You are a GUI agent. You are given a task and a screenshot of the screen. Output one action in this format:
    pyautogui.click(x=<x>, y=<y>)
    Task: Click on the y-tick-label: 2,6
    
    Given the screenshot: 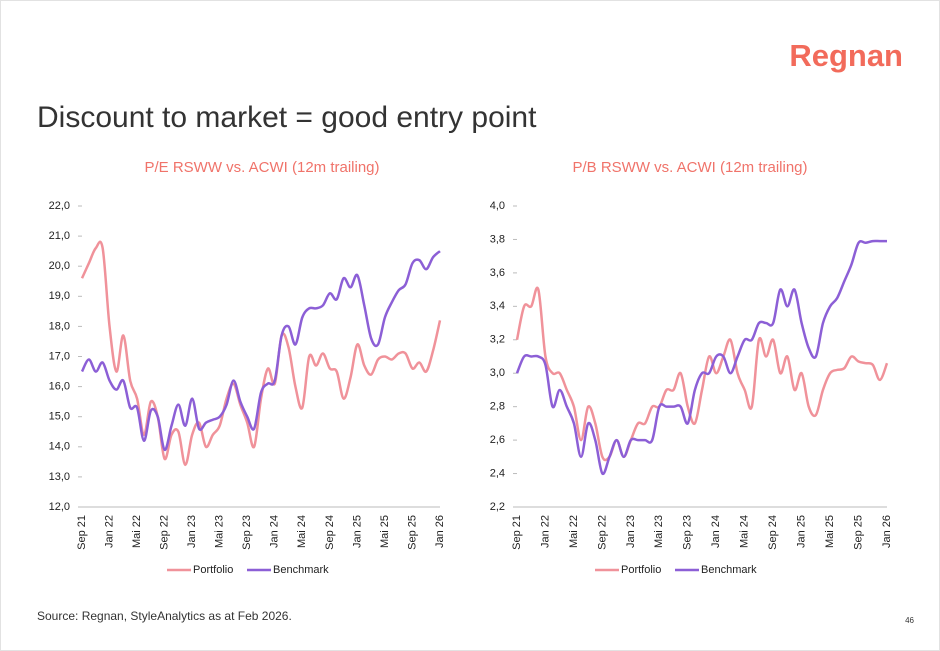 What is the action you would take?
    pyautogui.click(x=497, y=440)
    